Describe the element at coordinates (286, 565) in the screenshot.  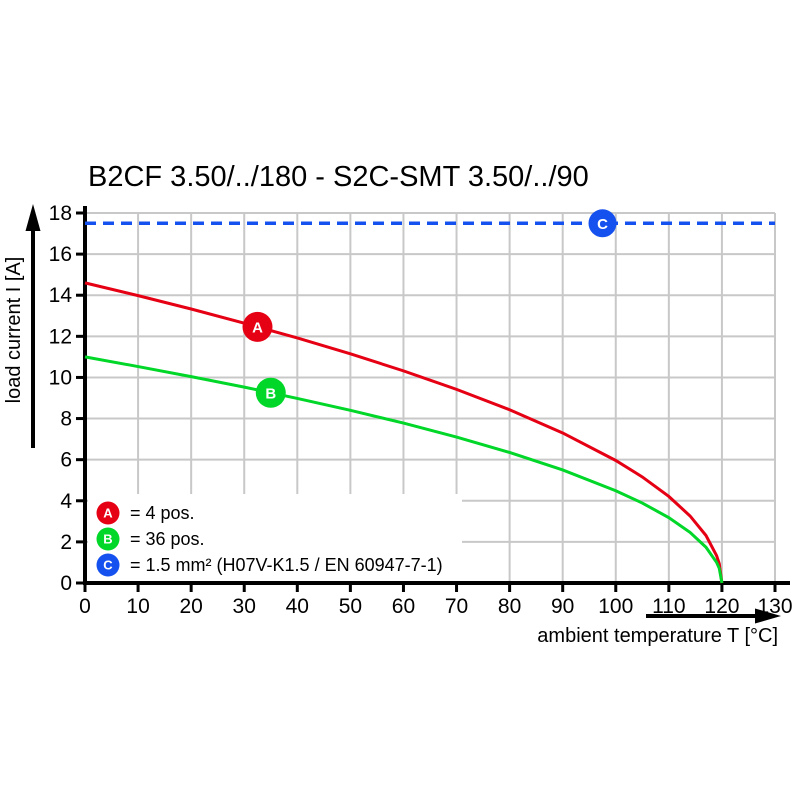
I see `legend-label-c: = 1.5 mm² (H07V-K1.5 / EN 60947-7-1)` at that location.